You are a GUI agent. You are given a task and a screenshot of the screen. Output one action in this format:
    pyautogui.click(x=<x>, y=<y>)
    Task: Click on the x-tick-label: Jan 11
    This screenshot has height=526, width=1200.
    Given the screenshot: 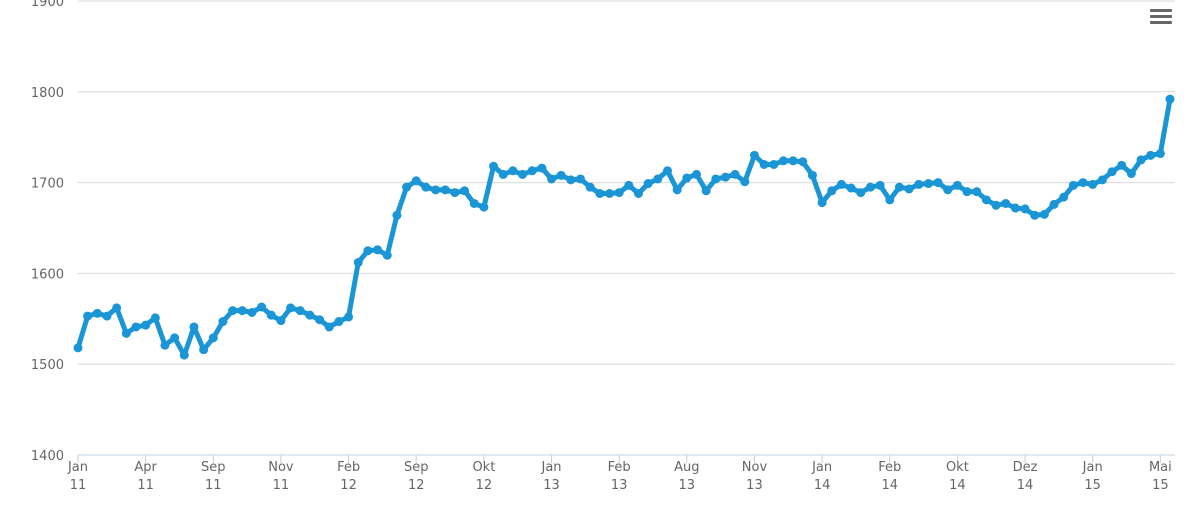 What is the action you would take?
    pyautogui.click(x=77, y=476)
    